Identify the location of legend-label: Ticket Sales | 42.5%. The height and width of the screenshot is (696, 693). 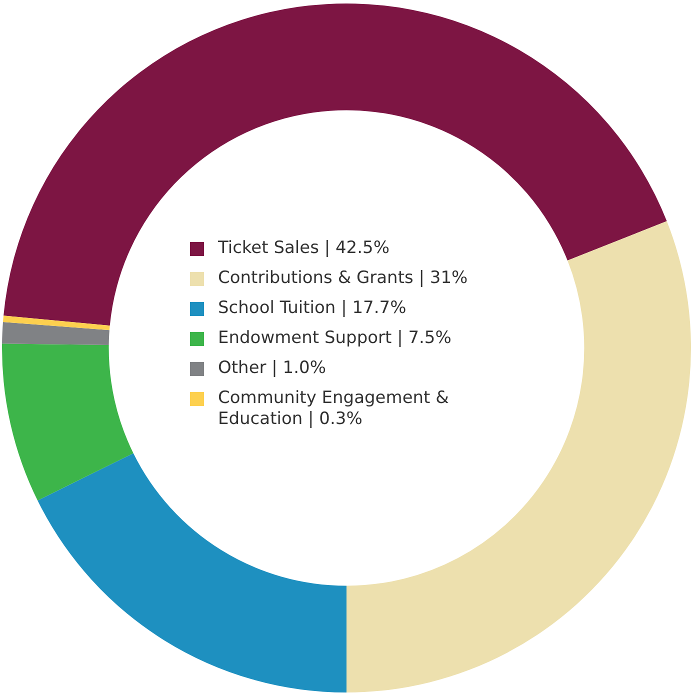
(304, 248).